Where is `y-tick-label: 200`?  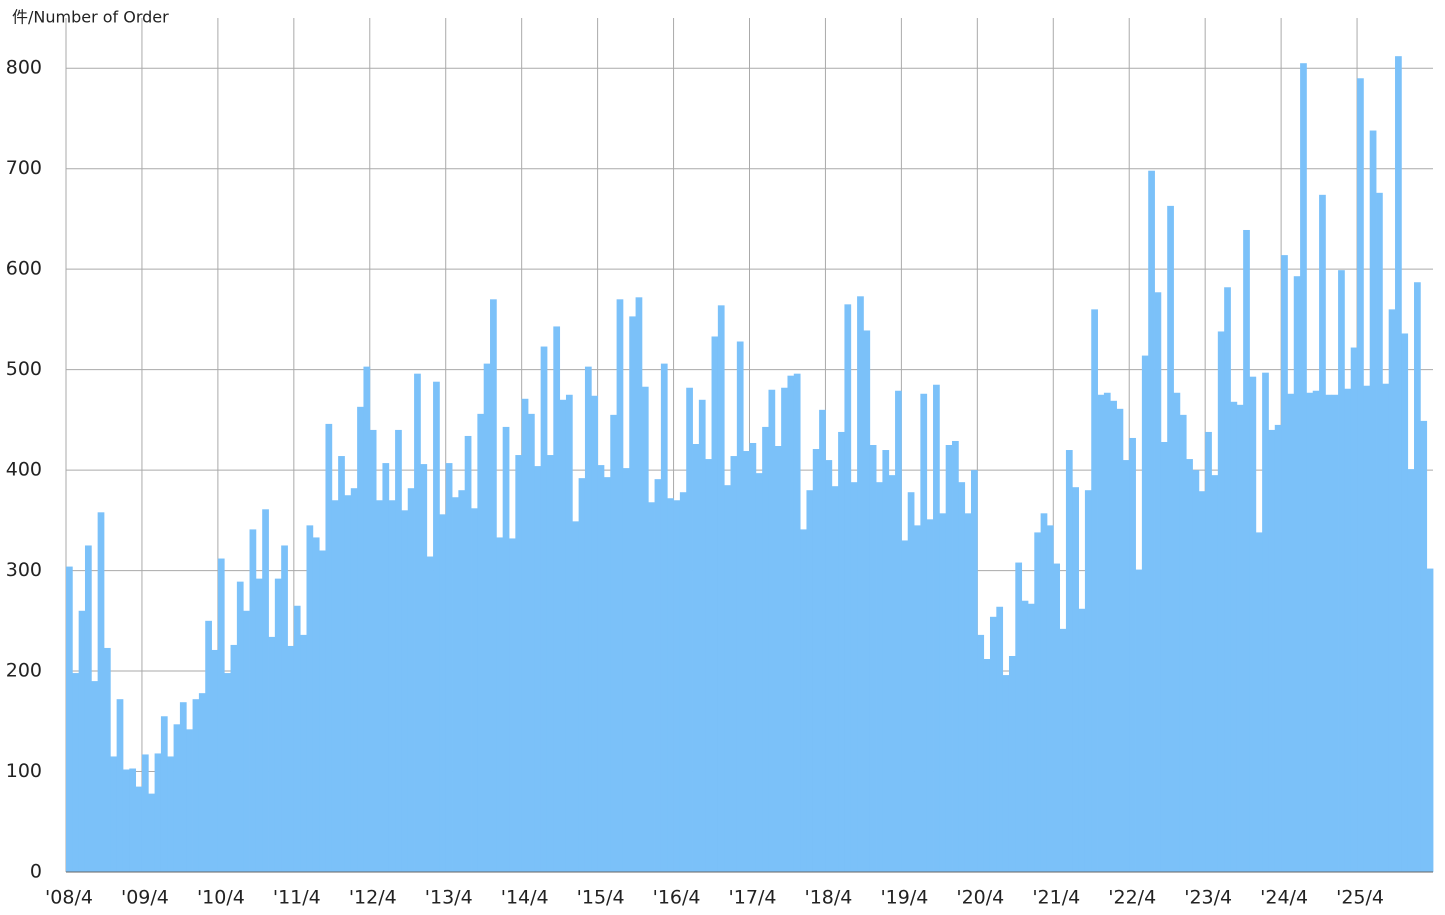 y-tick-label: 200 is located at coordinates (24, 671).